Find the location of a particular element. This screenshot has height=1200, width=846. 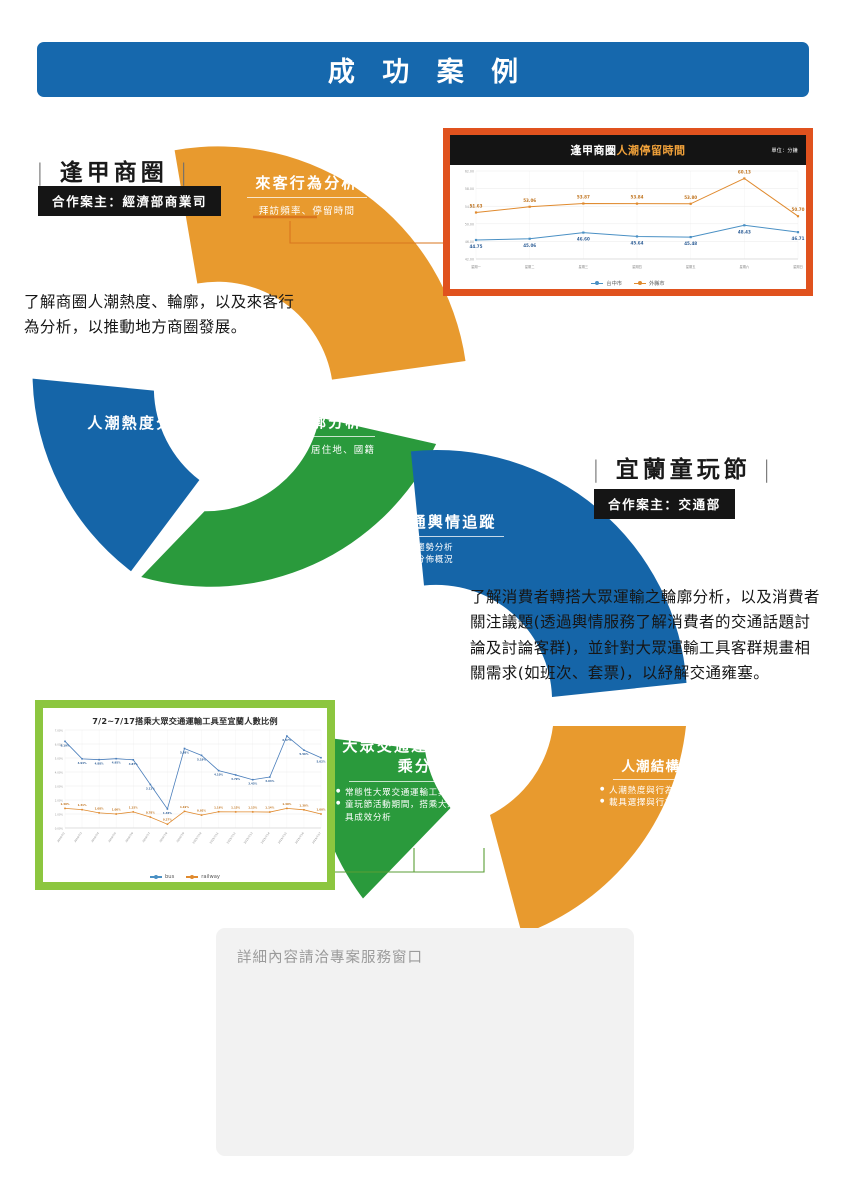

svg-text: 3.45% is located at coordinates (252, 784).